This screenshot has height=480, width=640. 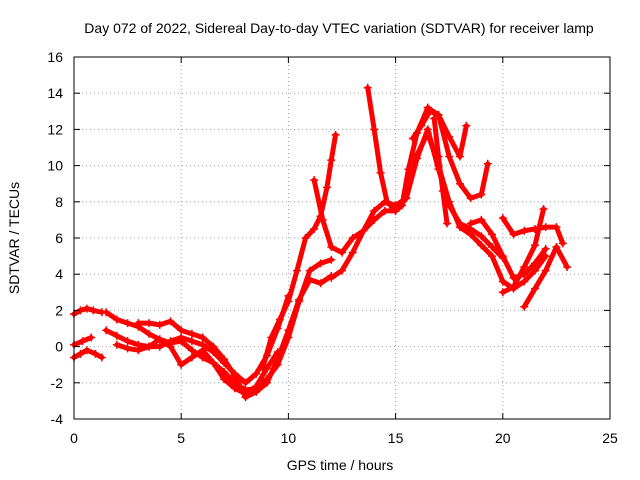 I want to click on series-sat-q, so click(x=546, y=277).